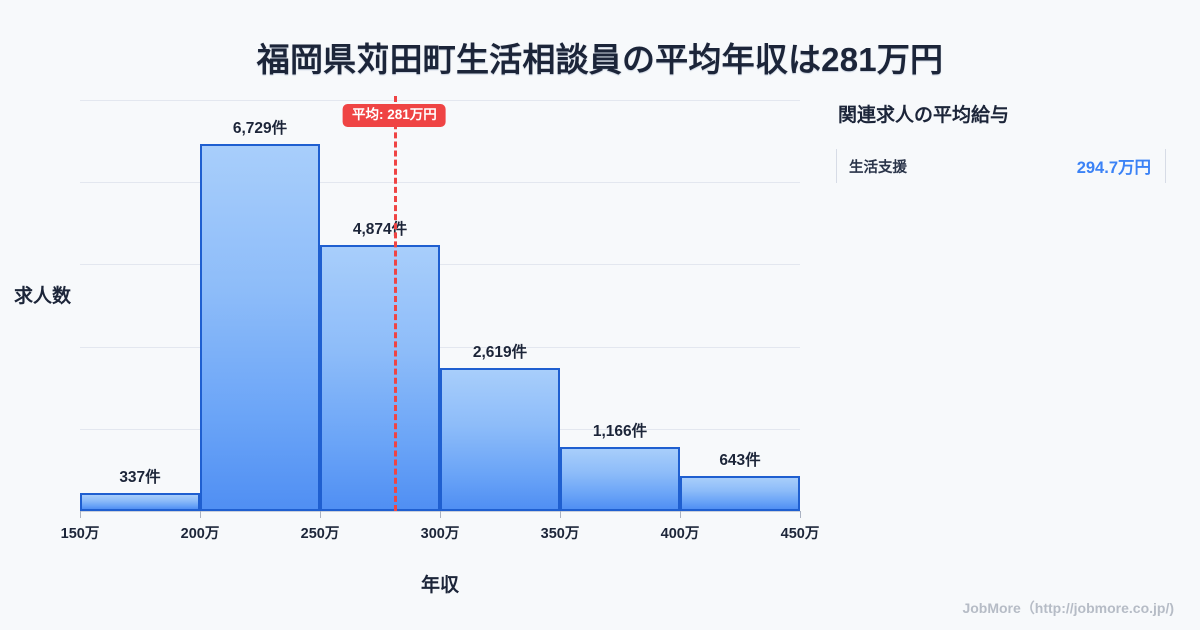 Image resolution: width=1200 pixels, height=630 pixels. What do you see at coordinates (439, 585) in the screenshot?
I see `x-axis-title: 年収` at bounding box center [439, 585].